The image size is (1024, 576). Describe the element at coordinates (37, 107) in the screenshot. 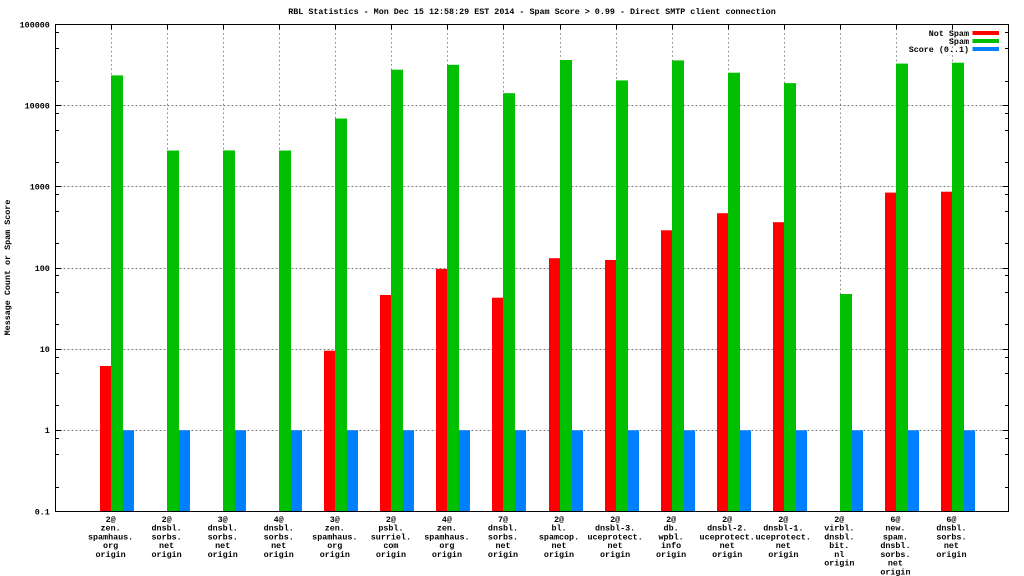

I see `svg-text: 10000` at that location.